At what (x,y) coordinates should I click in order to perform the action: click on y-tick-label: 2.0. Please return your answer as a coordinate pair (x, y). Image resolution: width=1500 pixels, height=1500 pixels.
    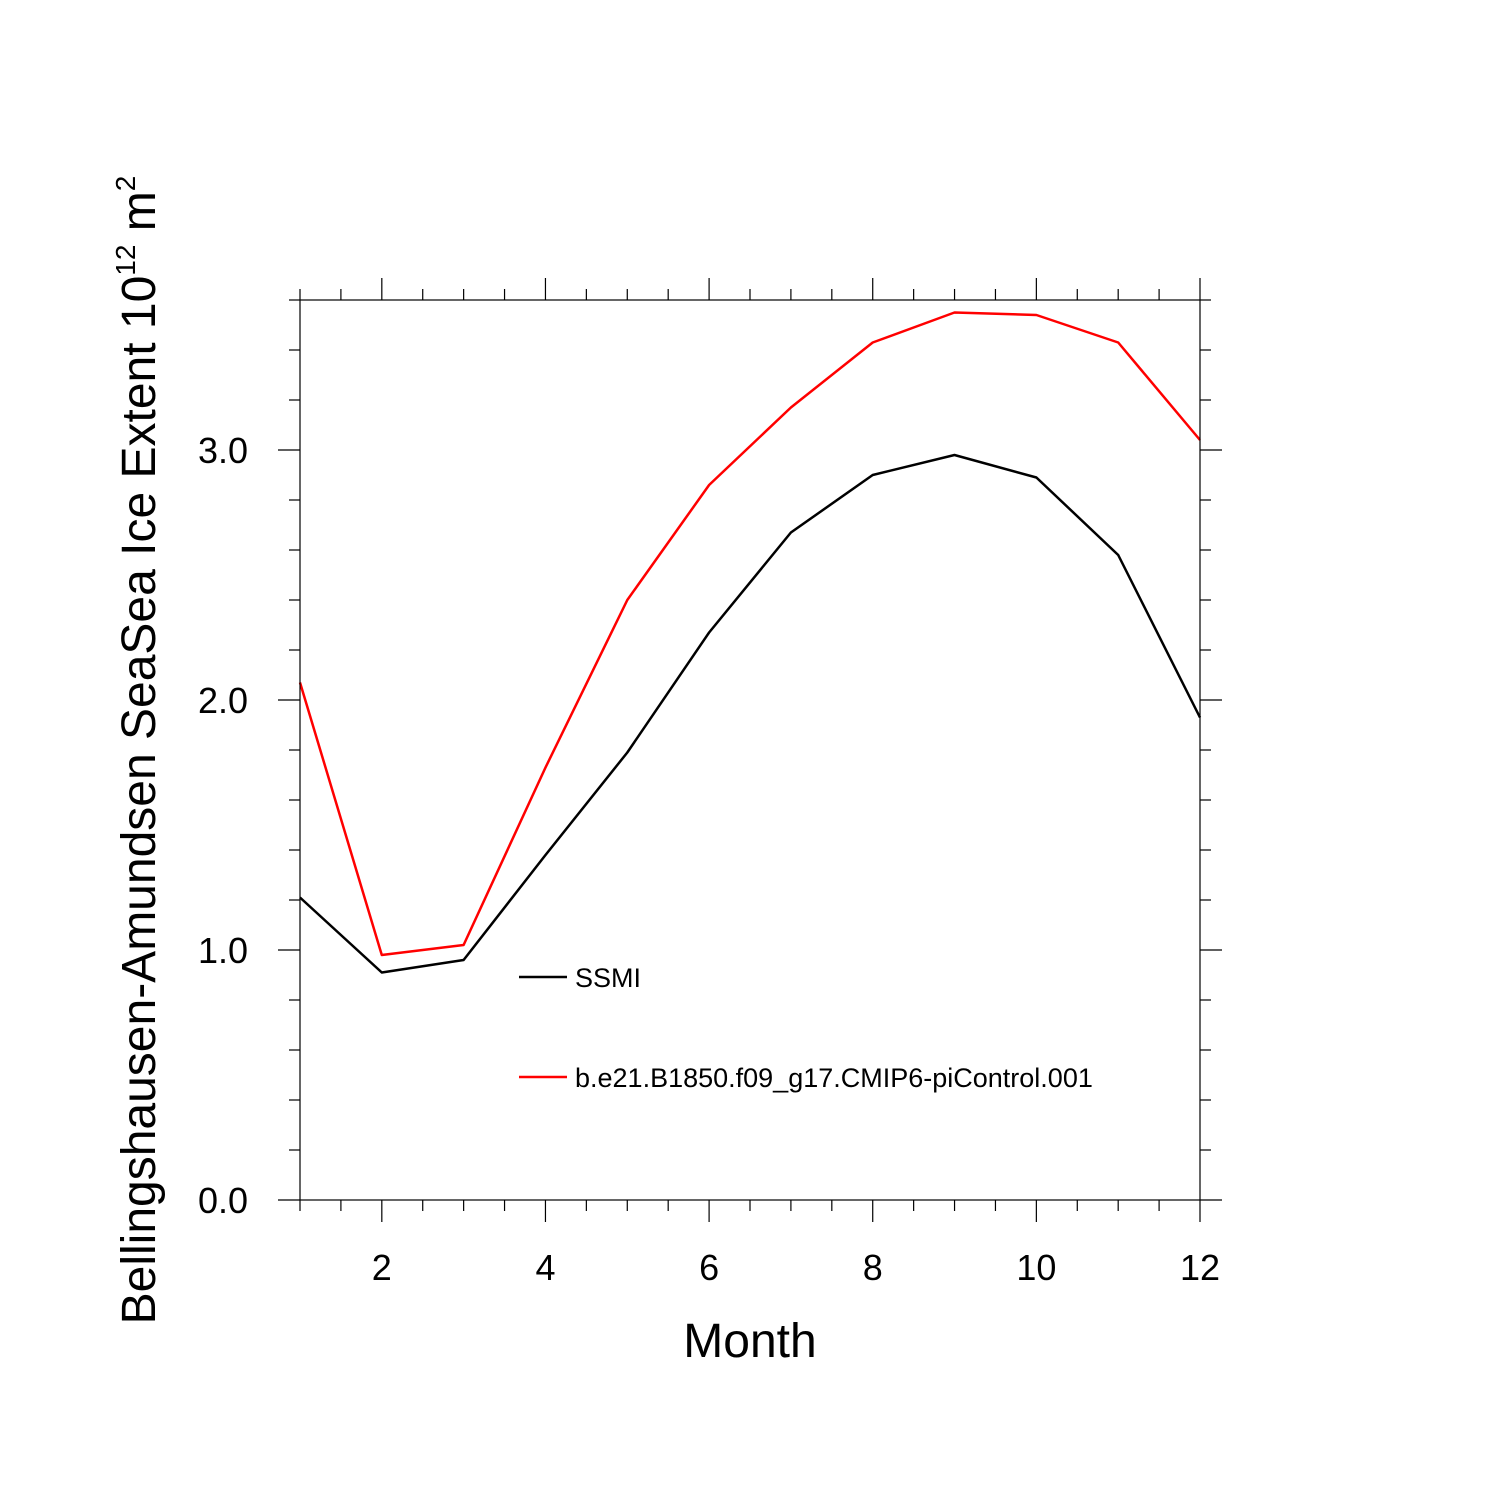
    Looking at the image, I should click on (223, 700).